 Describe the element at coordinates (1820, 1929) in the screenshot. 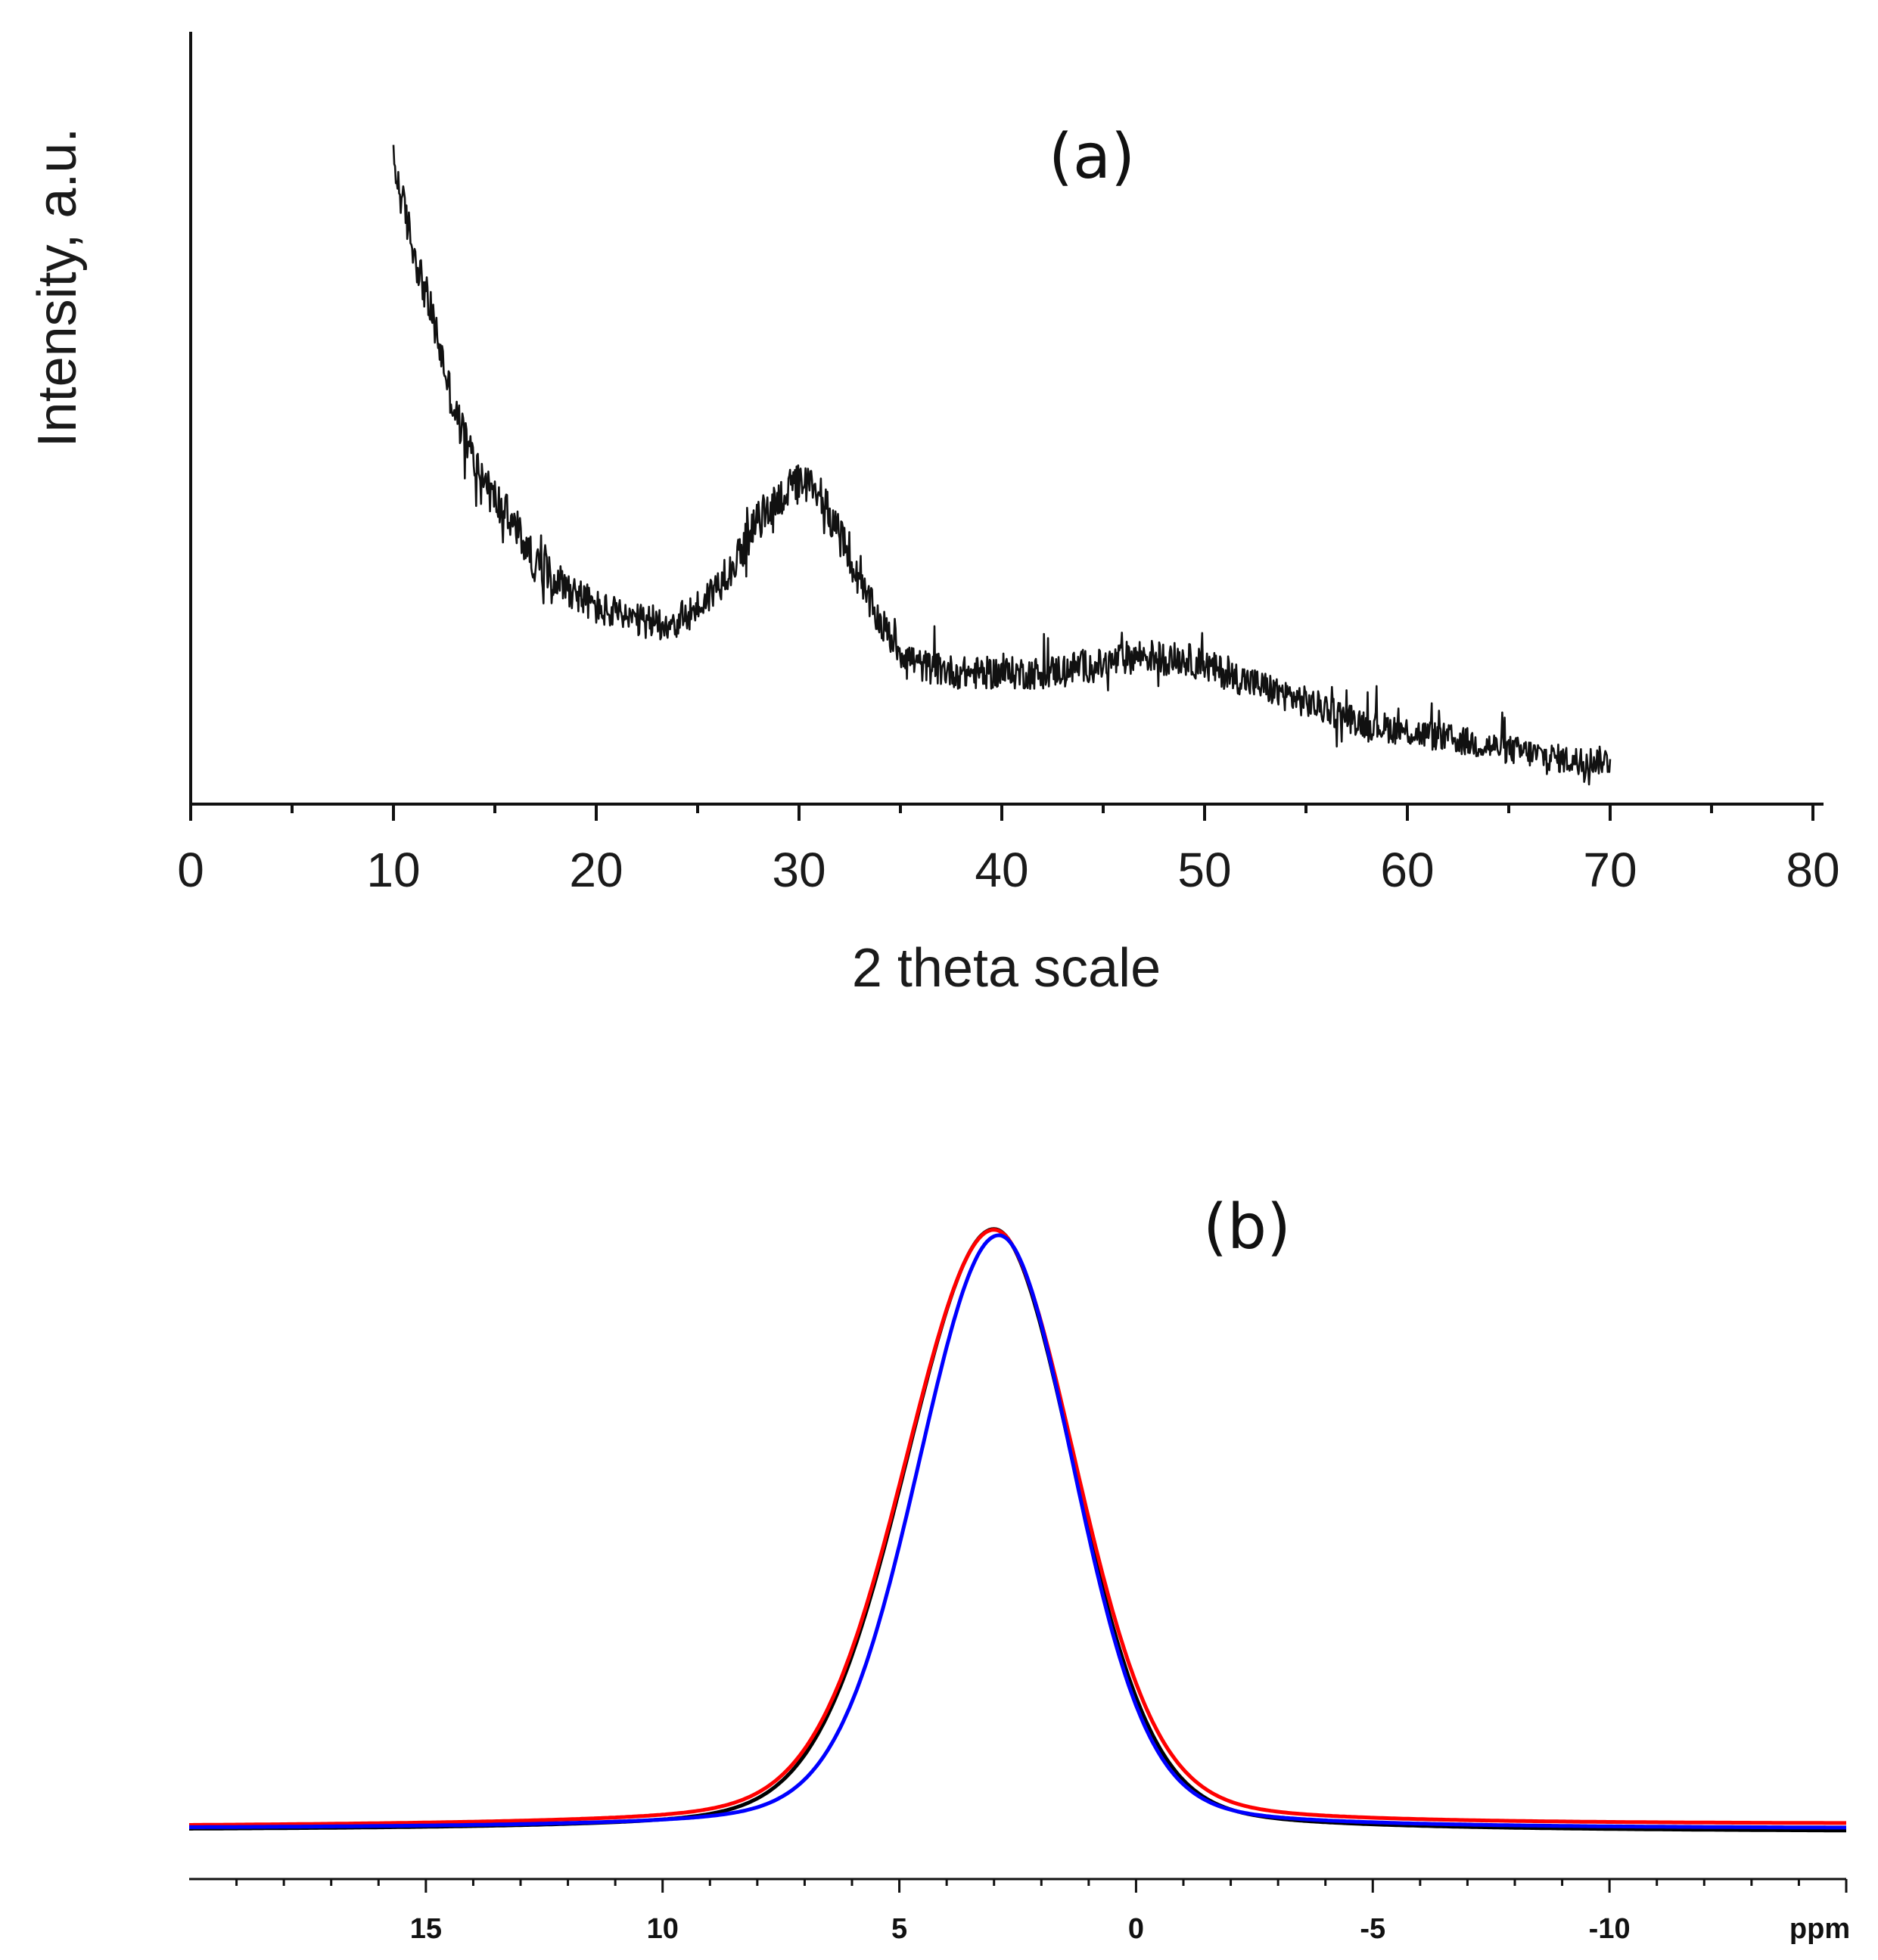

I see `panel-b-x-axis-unit: ppm` at that location.